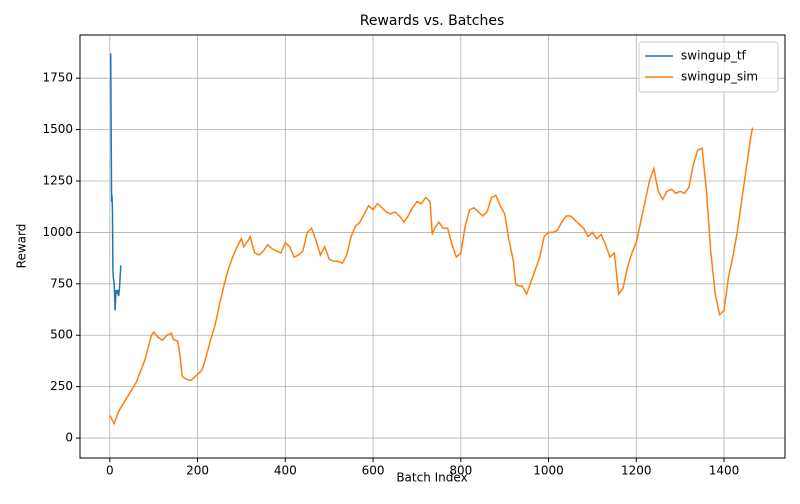  What do you see at coordinates (197, 471) in the screenshot?
I see `x-tick-label: 200` at bounding box center [197, 471].